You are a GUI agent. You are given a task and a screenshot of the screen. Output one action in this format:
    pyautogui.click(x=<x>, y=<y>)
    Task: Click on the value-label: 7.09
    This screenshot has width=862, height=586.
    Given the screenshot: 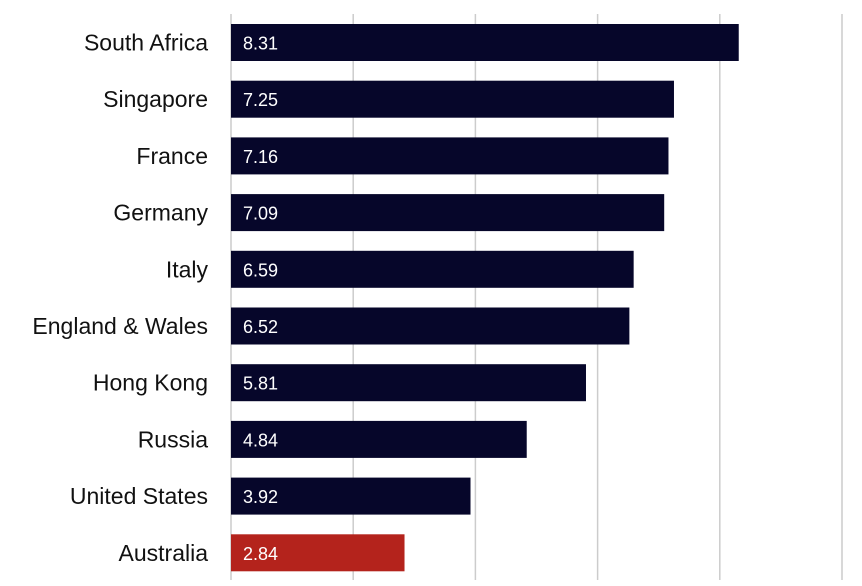 What is the action you would take?
    pyautogui.click(x=260, y=214)
    